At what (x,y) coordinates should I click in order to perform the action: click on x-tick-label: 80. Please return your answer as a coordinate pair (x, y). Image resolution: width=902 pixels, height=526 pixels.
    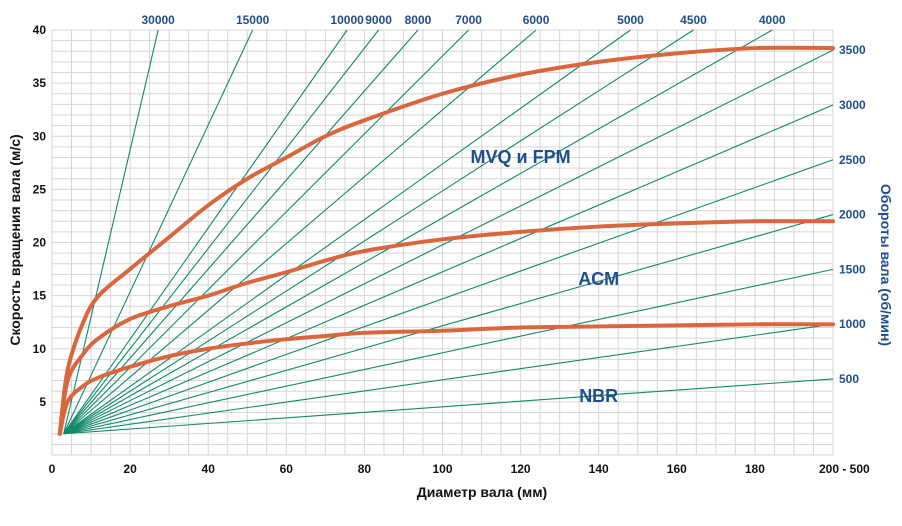
    Looking at the image, I should click on (365, 469).